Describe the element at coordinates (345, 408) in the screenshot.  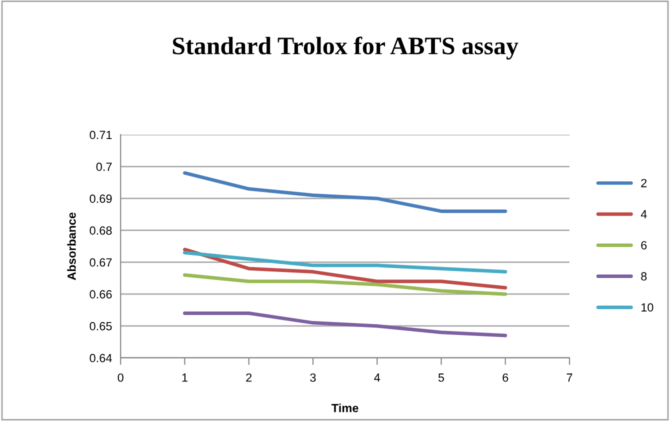
I see `x-axis-title: Time` at that location.